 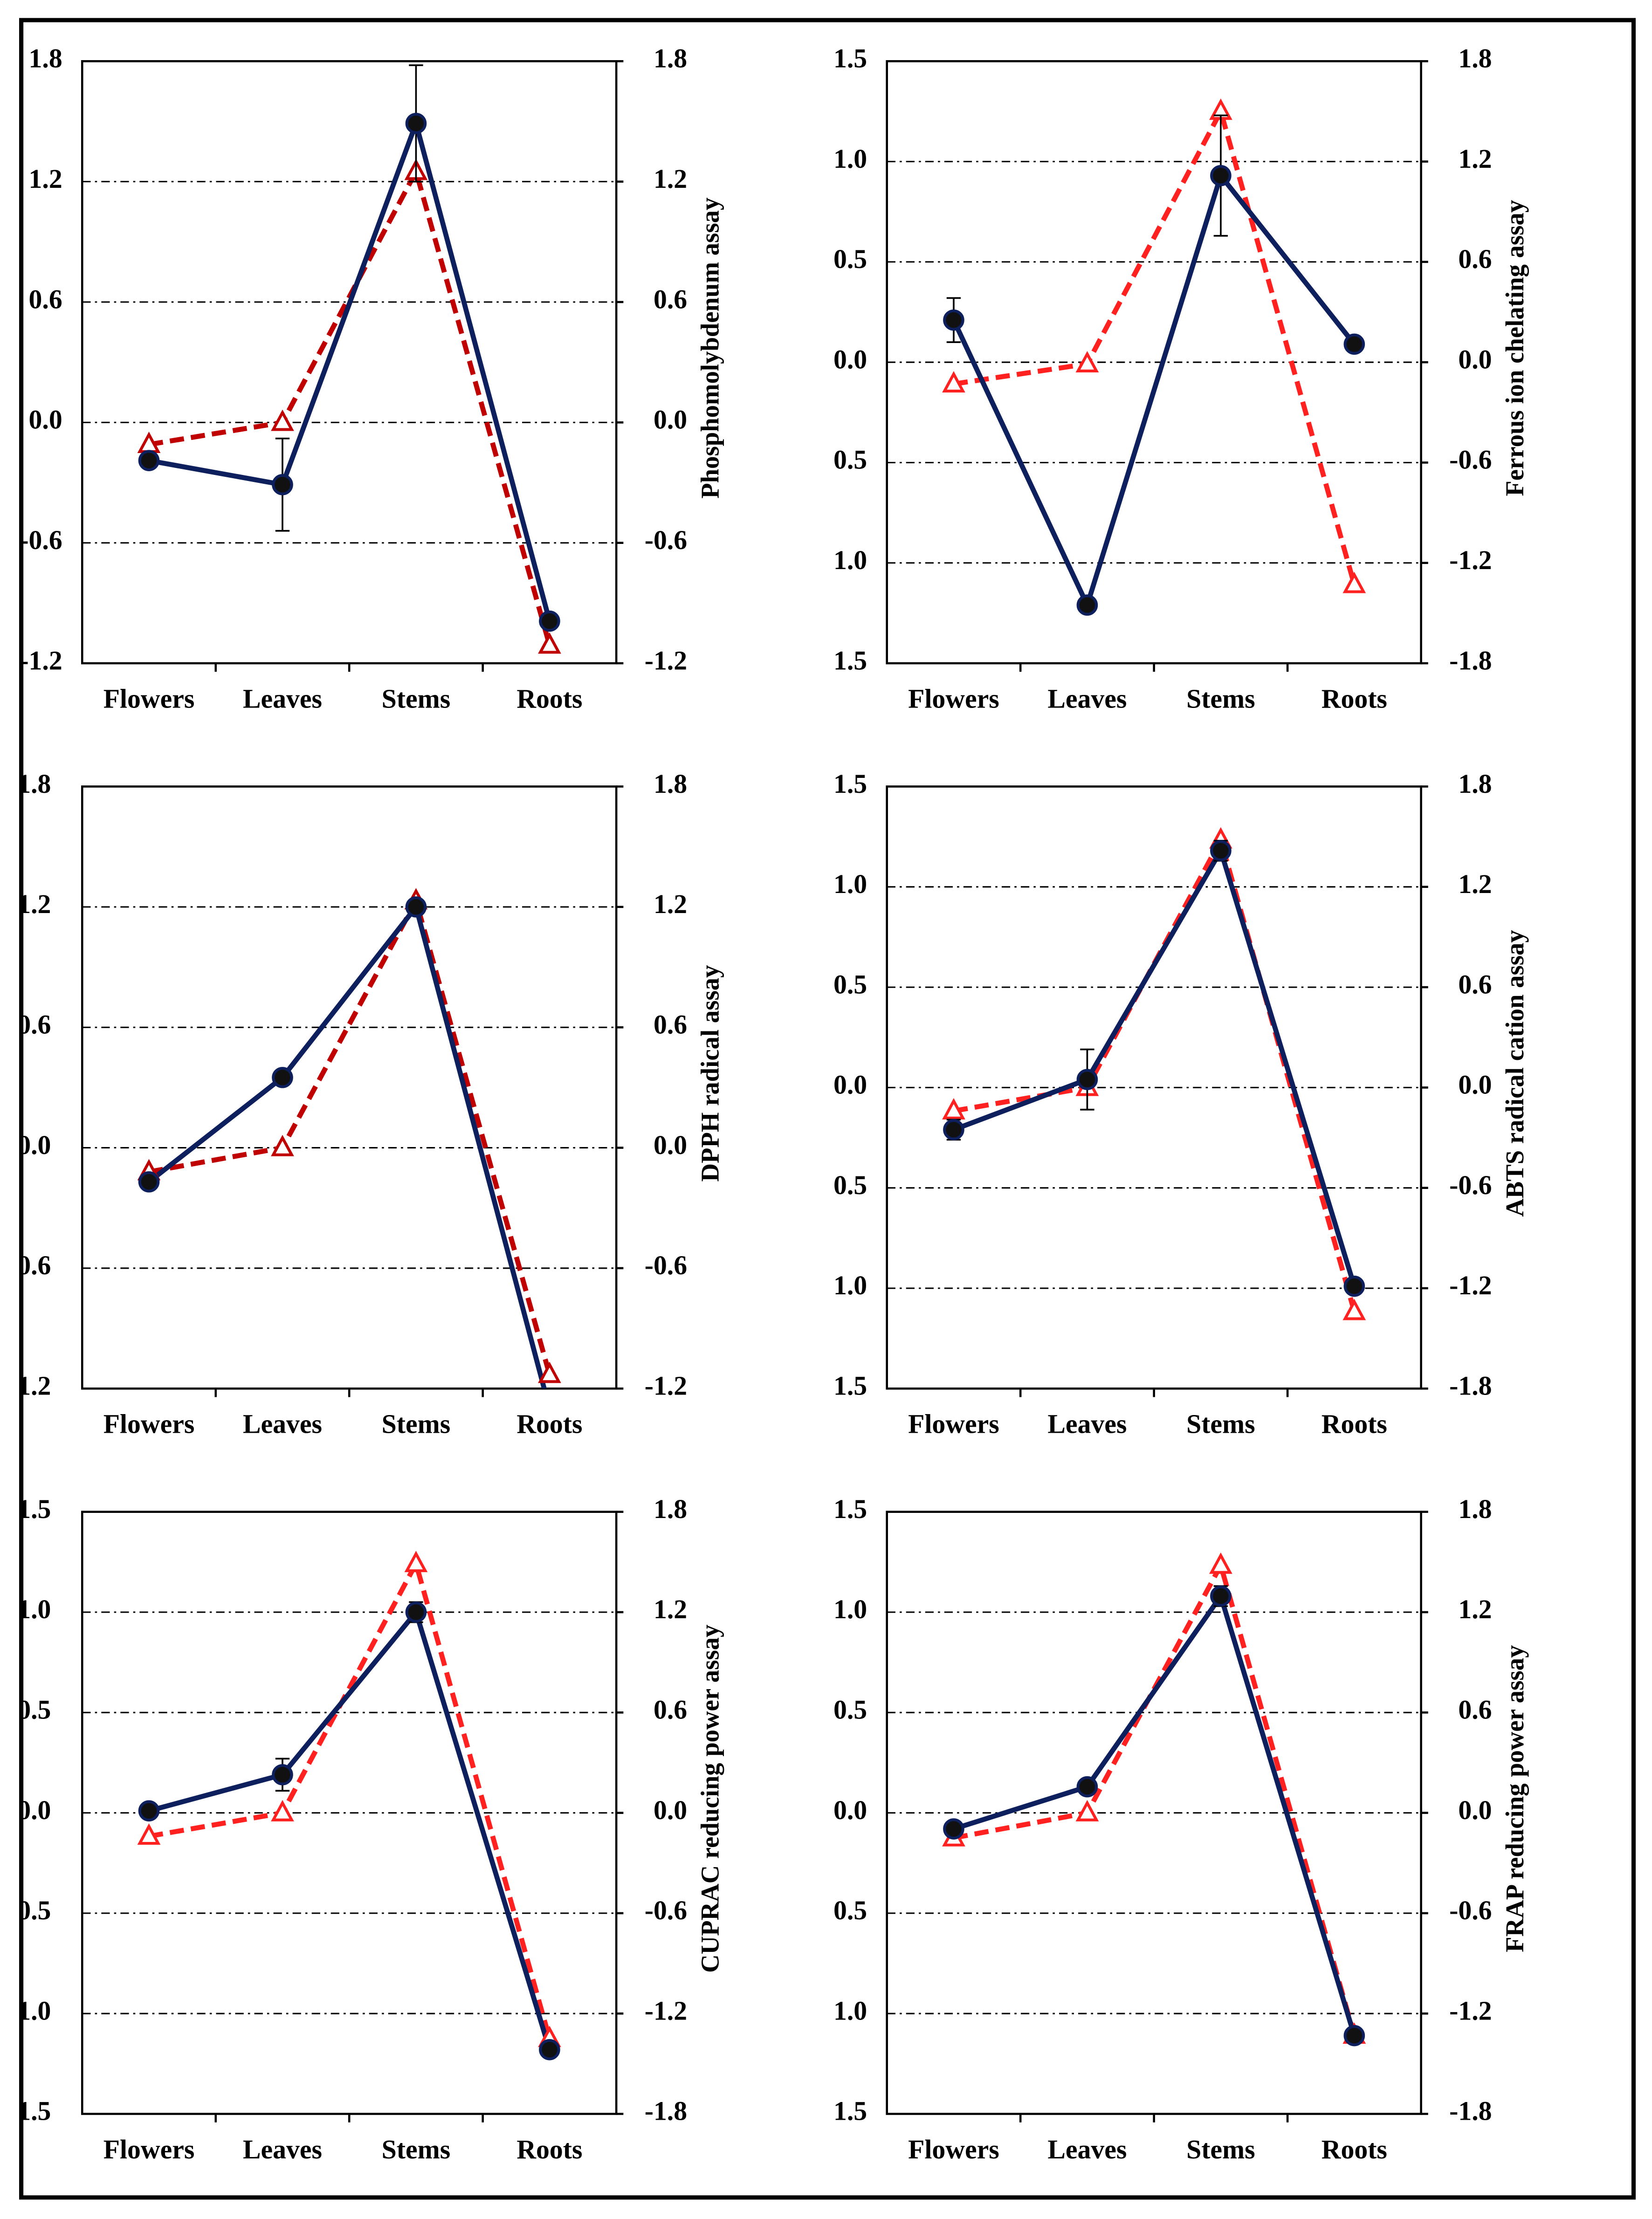 I want to click on y-tick-labels: 1.8 1.2 0.6 0.0 -0.6 -1.2, so click(x=41, y=360).